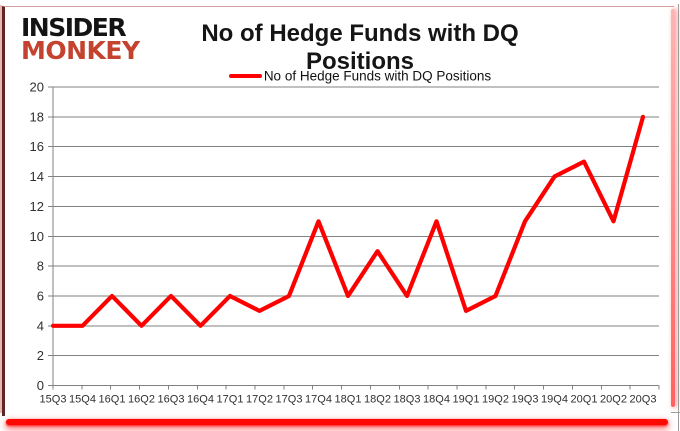  I want to click on page-right-edge, so click(678, 217).